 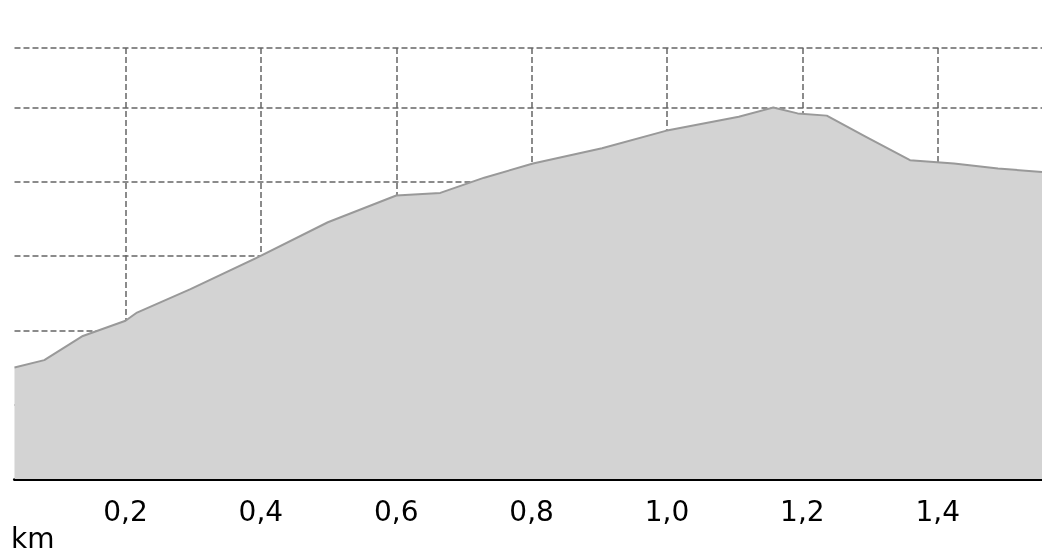 What do you see at coordinates (261, 511) in the screenshot?
I see `x-tick-label: 0,4` at bounding box center [261, 511].